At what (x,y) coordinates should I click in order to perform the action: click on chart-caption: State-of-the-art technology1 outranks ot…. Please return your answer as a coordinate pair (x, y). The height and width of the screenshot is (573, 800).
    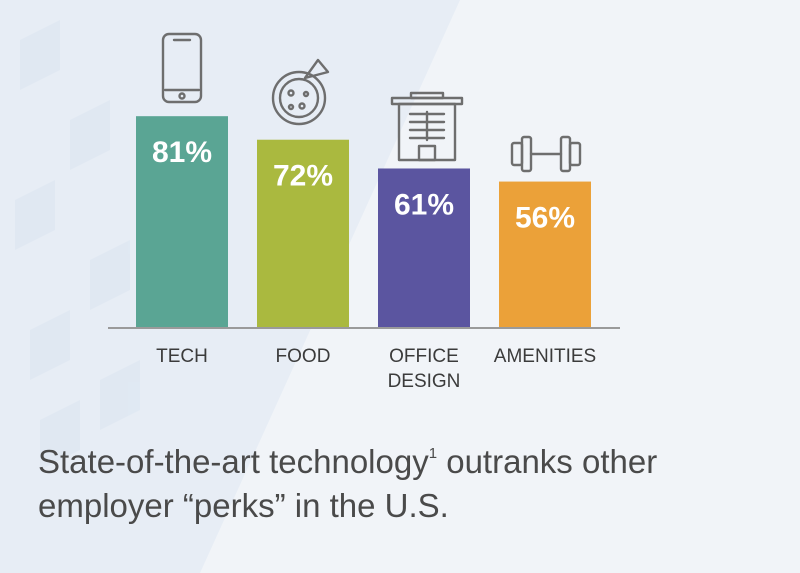
    Looking at the image, I should click on (408, 484).